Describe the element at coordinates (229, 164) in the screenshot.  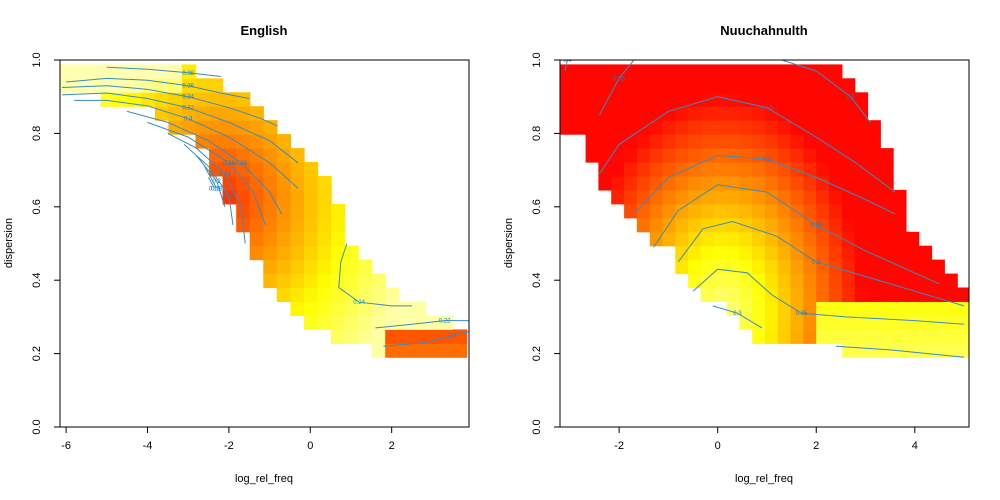
I see `contour-label: 0.26` at that location.